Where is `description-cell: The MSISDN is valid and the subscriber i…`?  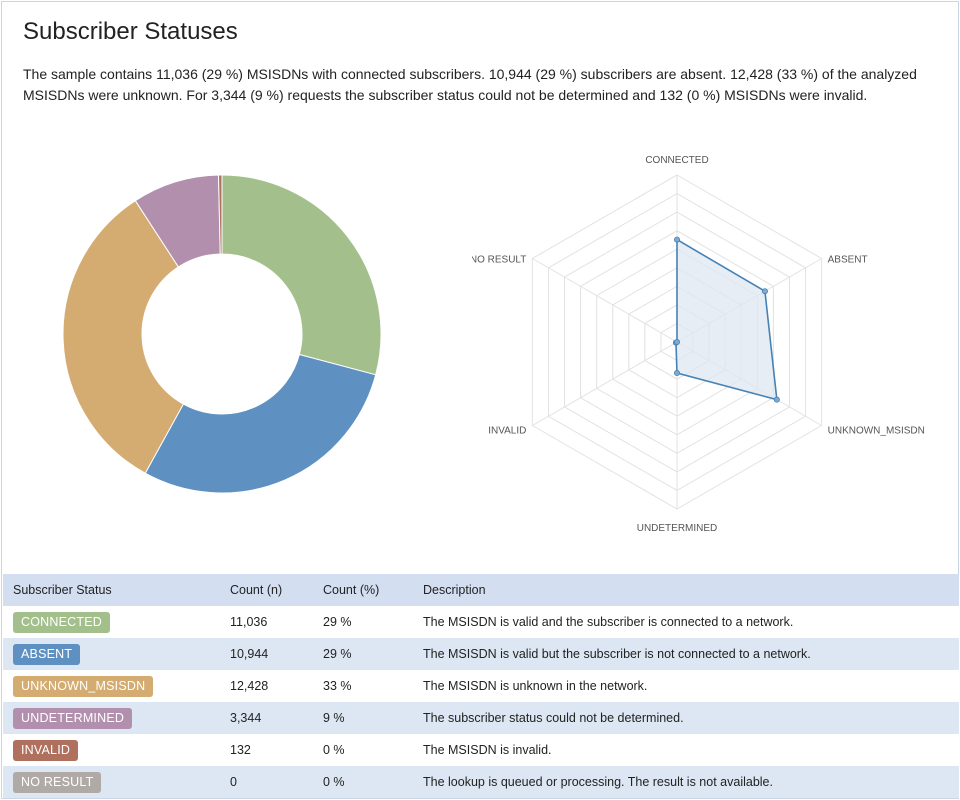
description-cell: The MSISDN is valid and the subscriber i… is located at coordinates (686, 622).